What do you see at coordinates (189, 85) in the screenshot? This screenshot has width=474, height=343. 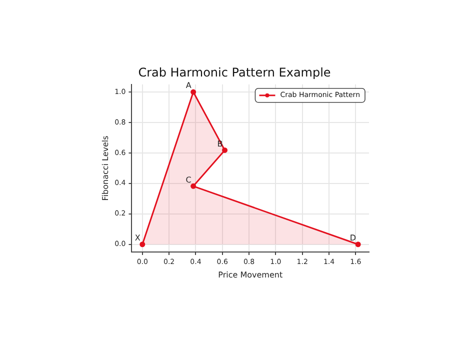 I see `annotation: A` at bounding box center [189, 85].